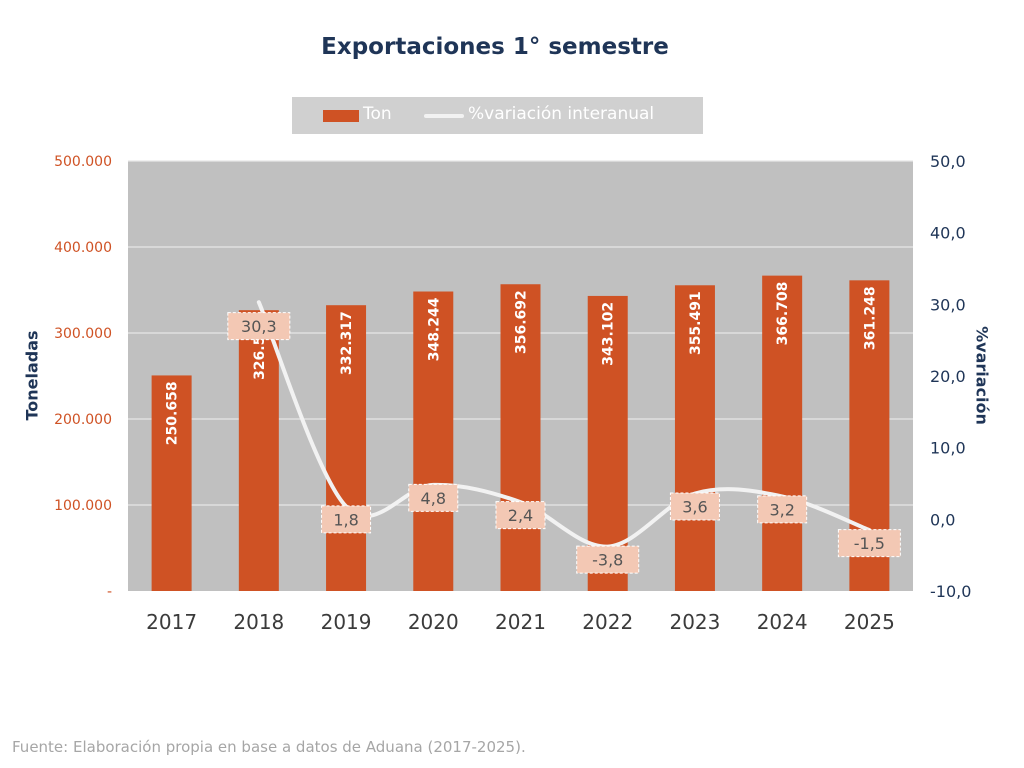  I want to click on bar-value-label: 355.491, so click(696, 323).